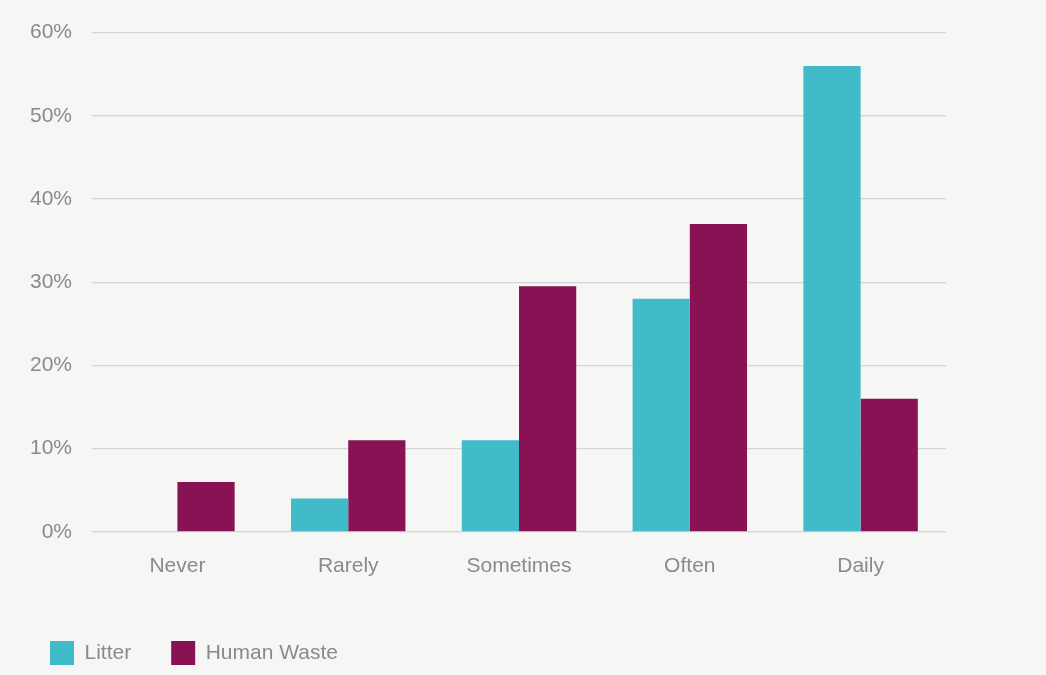  Describe the element at coordinates (51, 447) in the screenshot. I see `y-tick-label: 10%` at that location.